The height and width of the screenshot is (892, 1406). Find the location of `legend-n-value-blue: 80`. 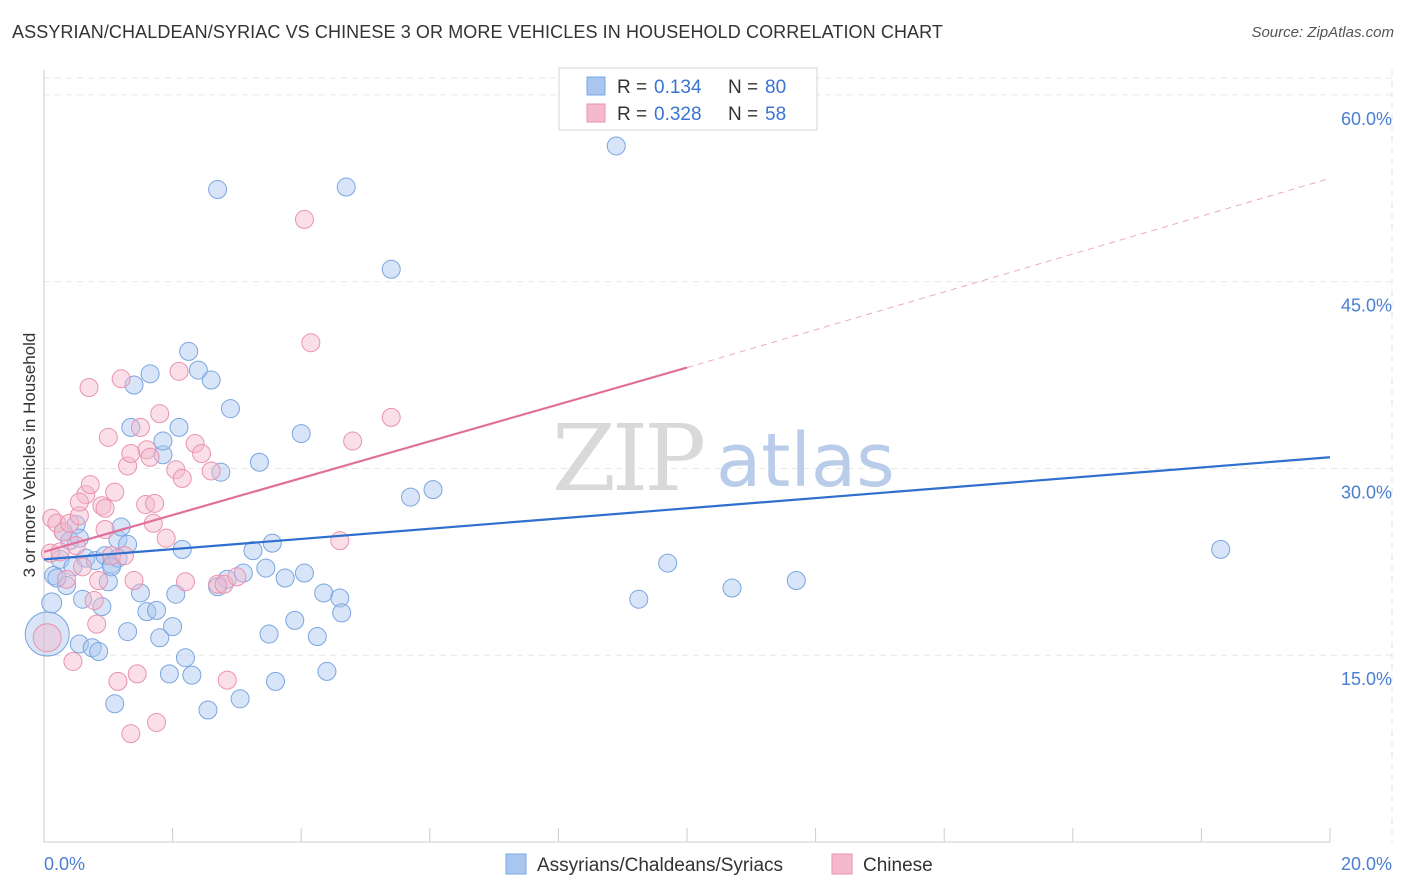

legend-n-value-blue: 80 is located at coordinates (775, 87).